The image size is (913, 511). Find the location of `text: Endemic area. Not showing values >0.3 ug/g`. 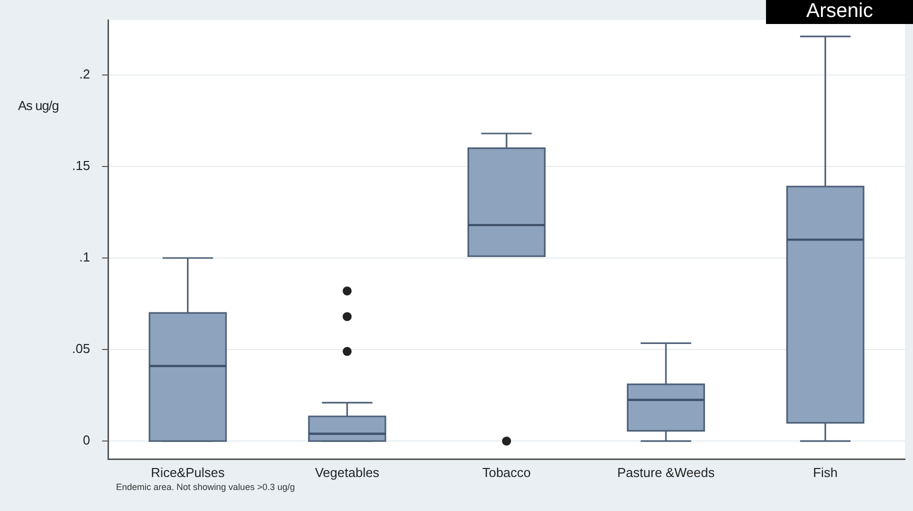

text: Endemic area. Not showing values >0.3 ug/g is located at coordinates (205, 487).